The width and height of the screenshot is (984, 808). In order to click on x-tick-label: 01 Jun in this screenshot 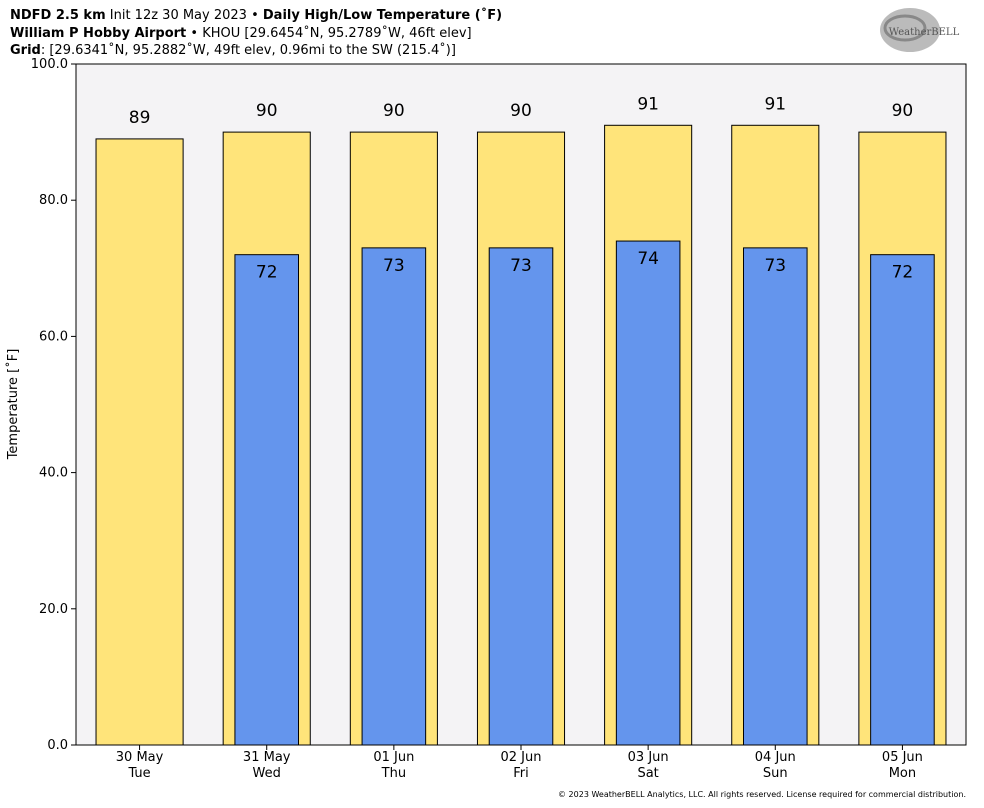, I will do `click(393, 757)`.